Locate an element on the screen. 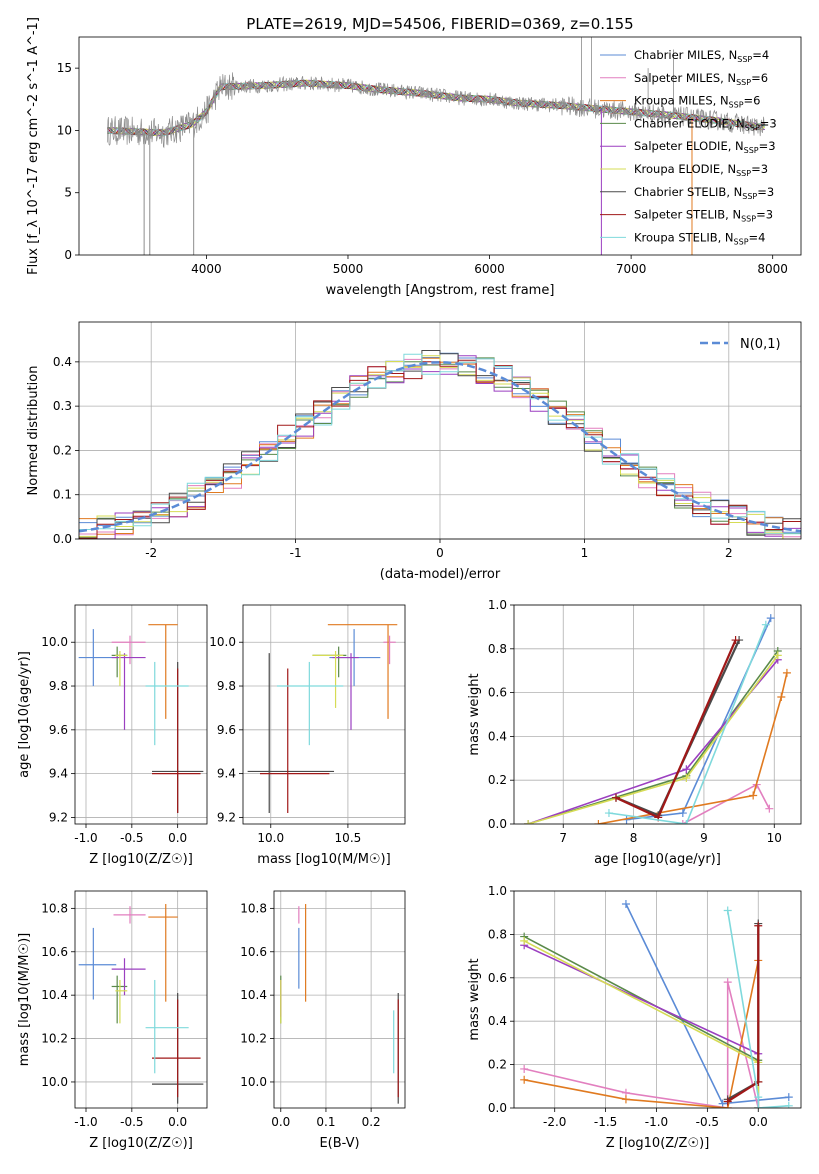 The image size is (819, 1174). tick-label-x: 8 is located at coordinates (634, 838).